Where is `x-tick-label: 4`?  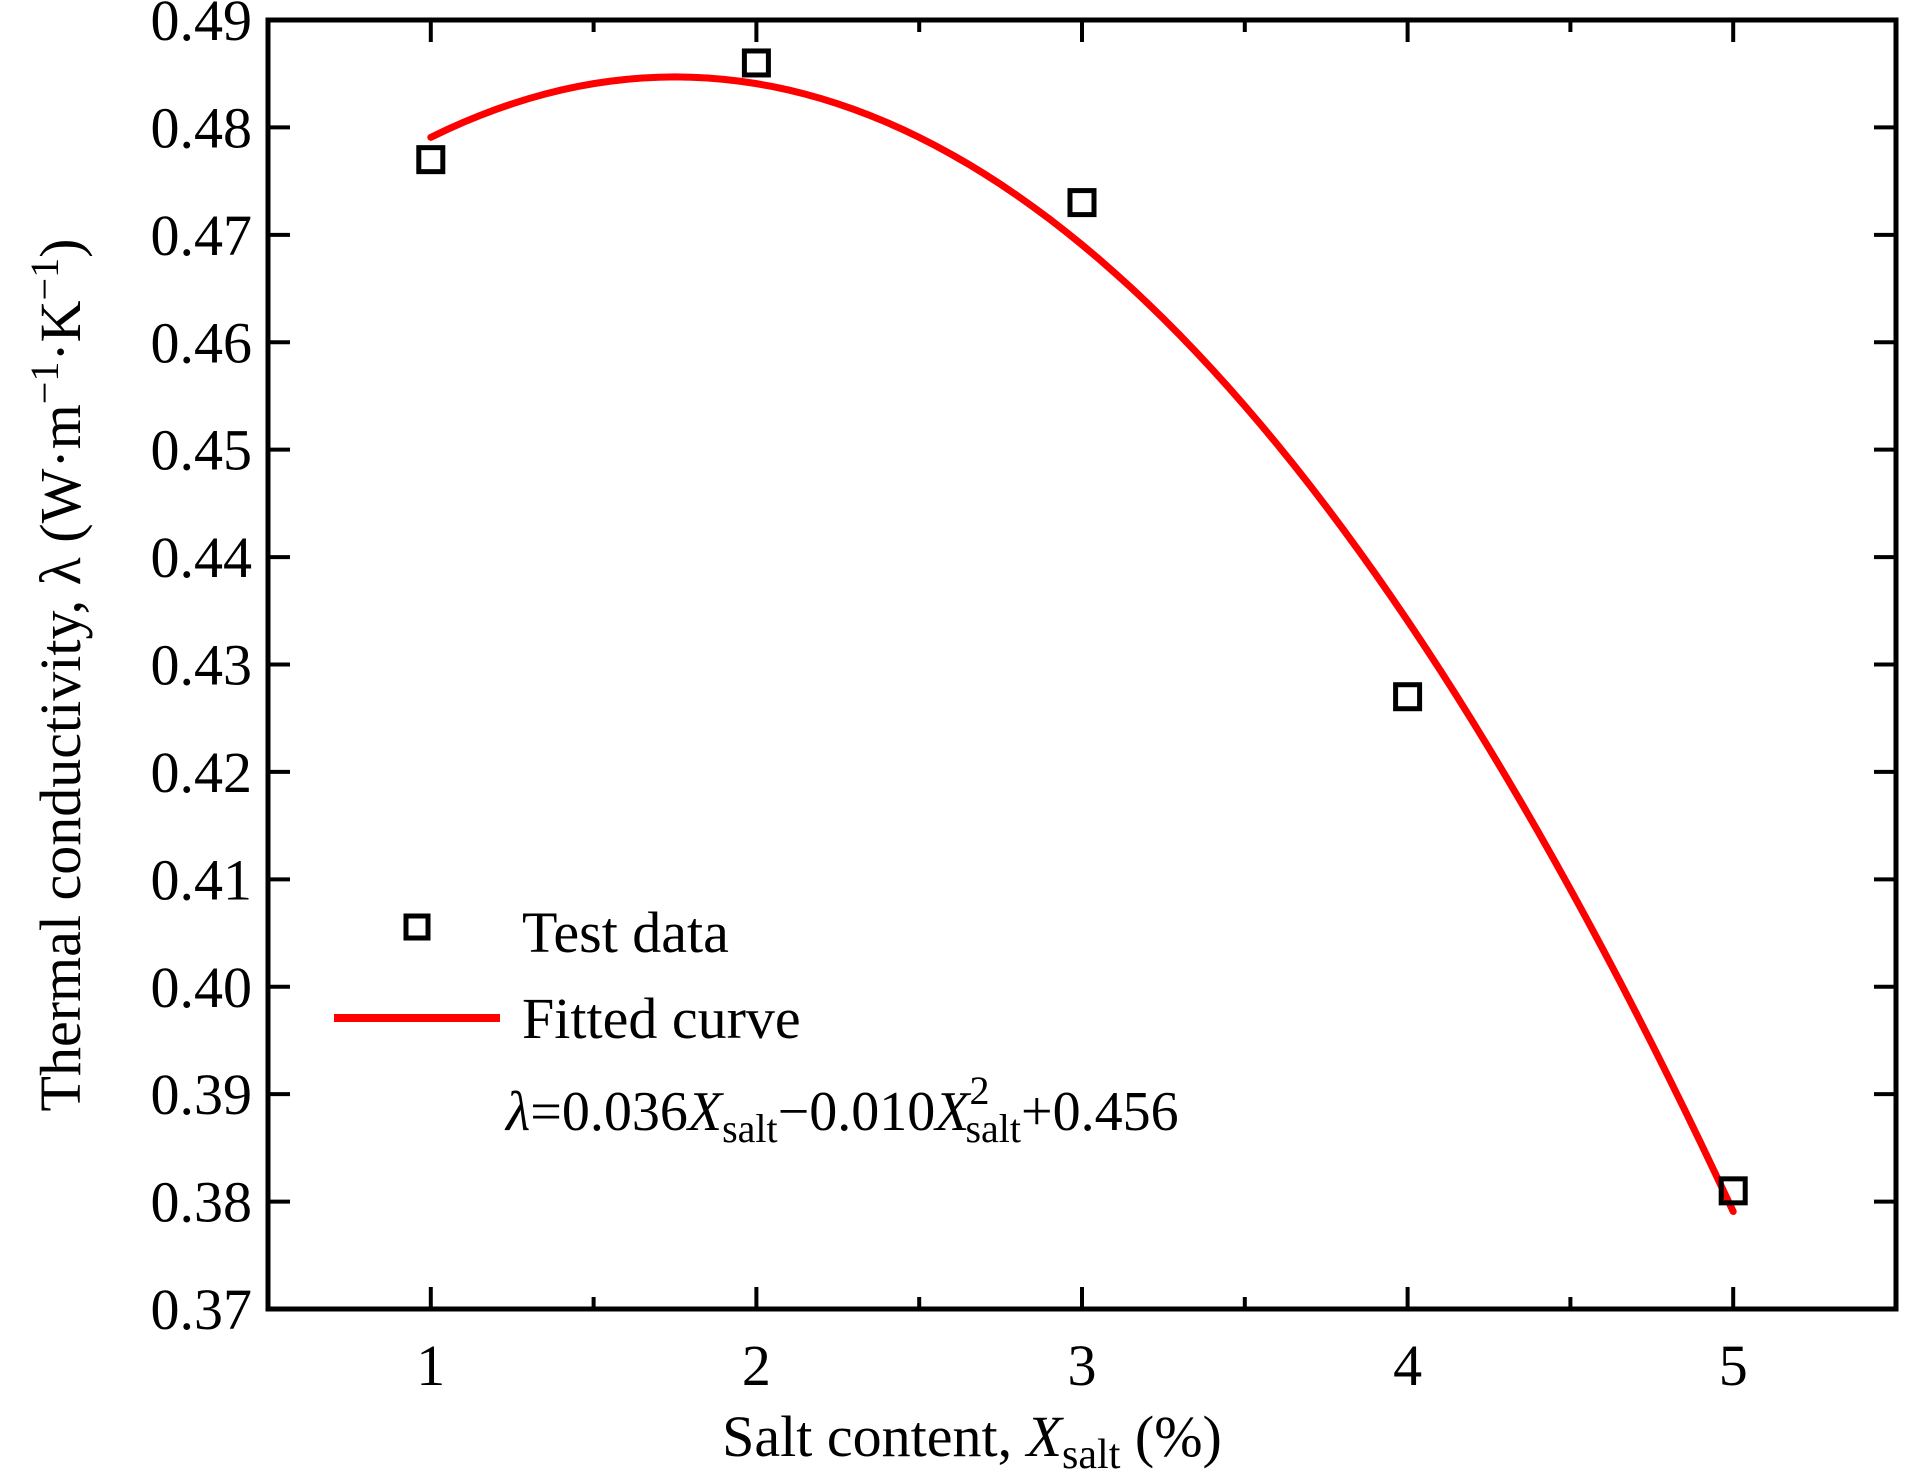 x-tick-label: 4 is located at coordinates (1407, 1365).